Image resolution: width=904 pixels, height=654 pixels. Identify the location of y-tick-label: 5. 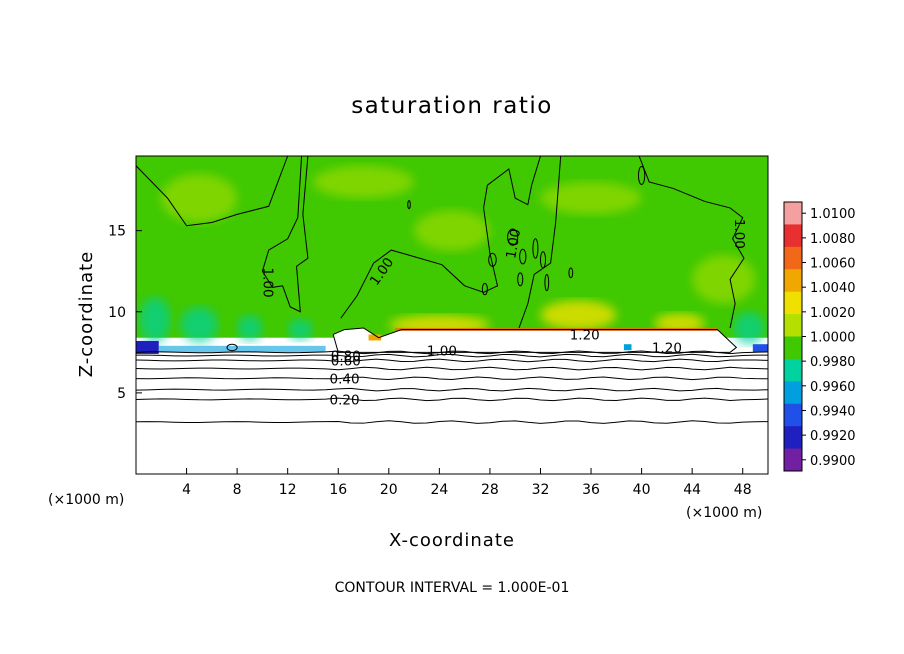
(121, 394).